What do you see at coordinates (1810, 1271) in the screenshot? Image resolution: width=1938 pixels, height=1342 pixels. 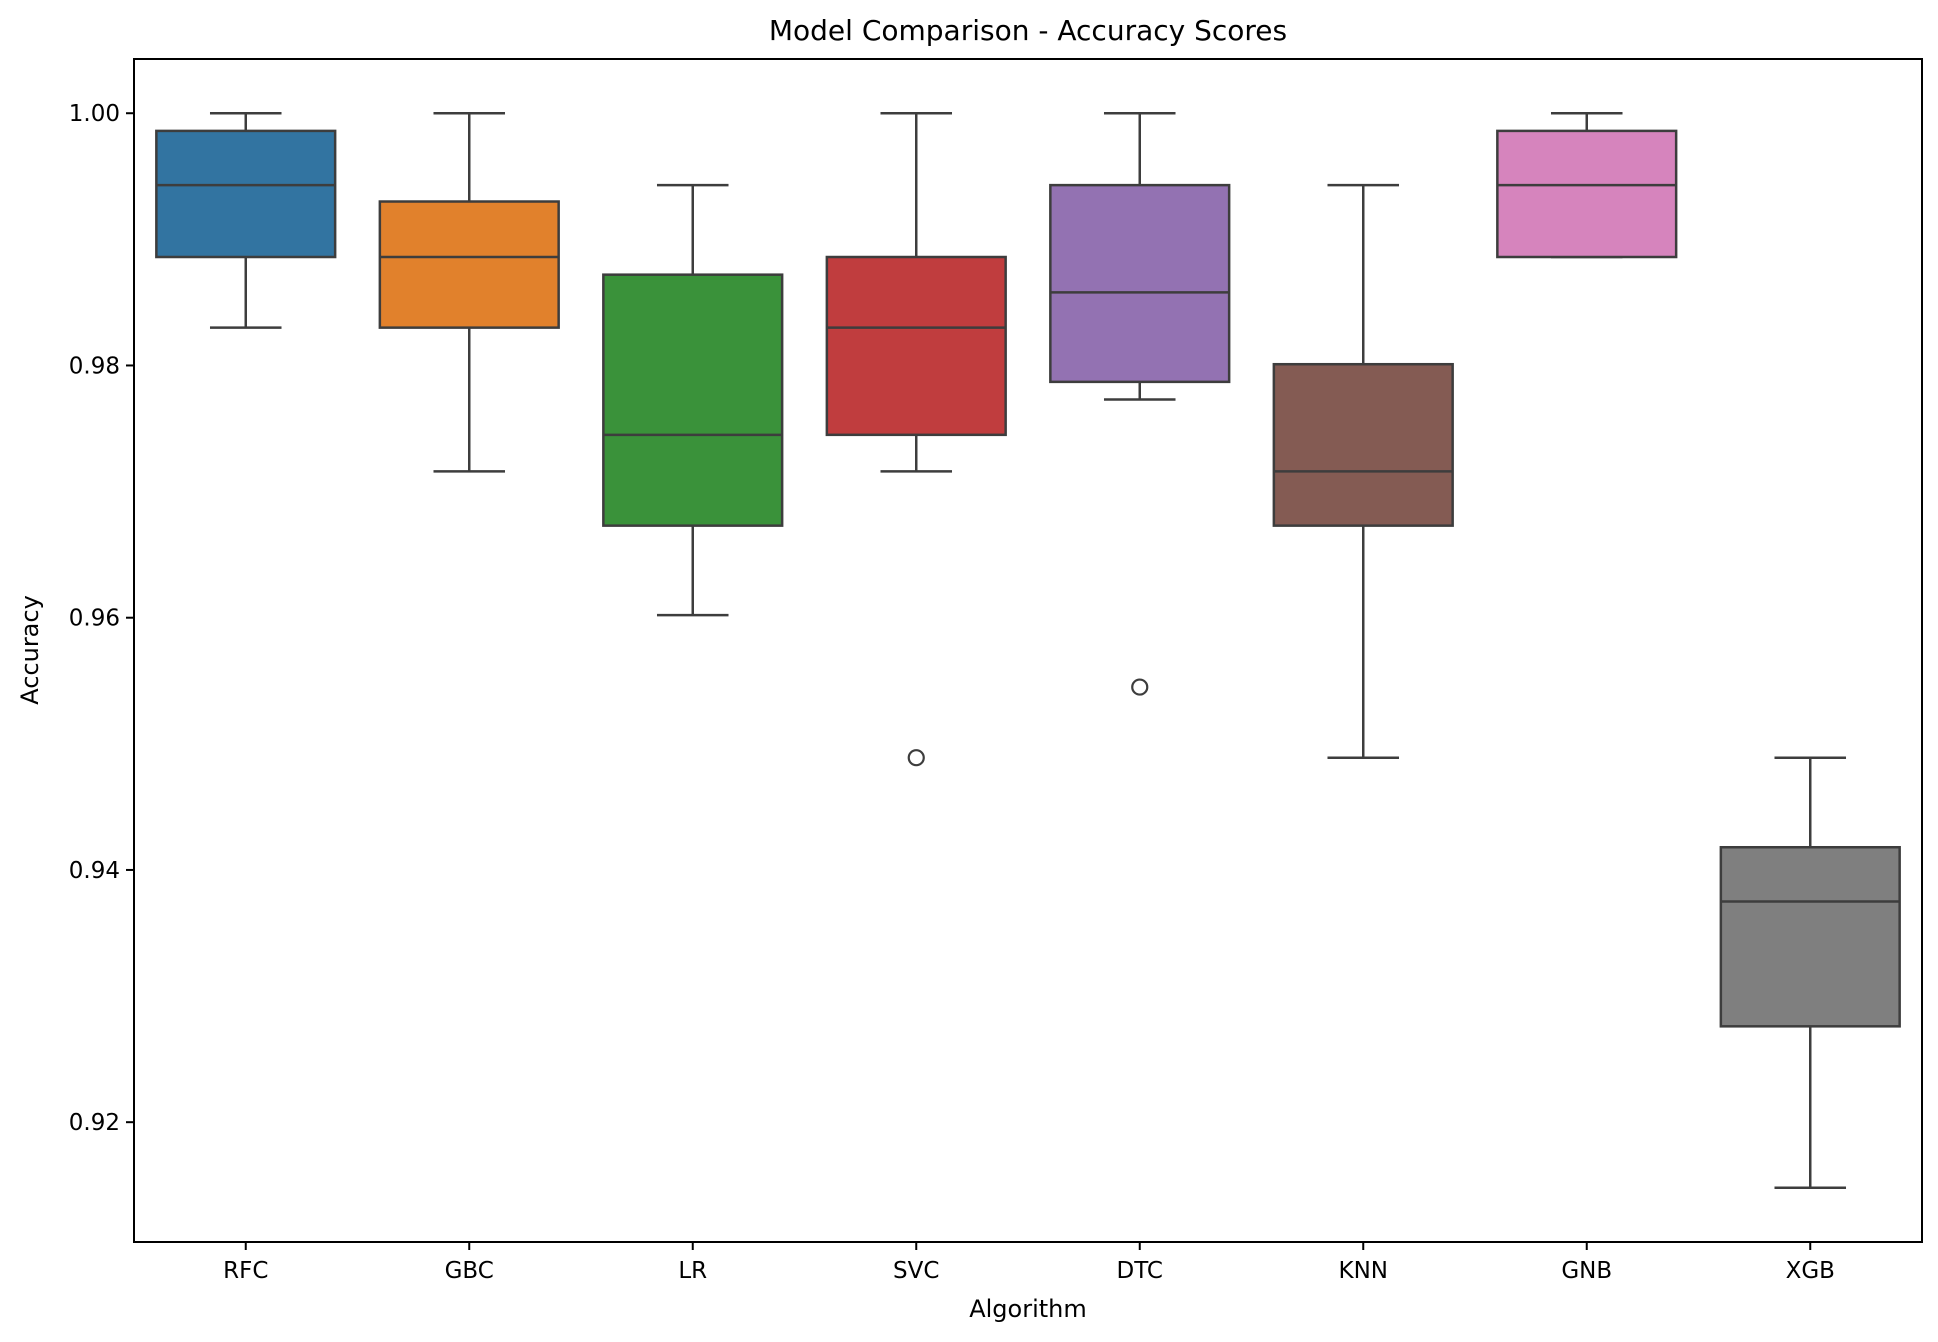 I see `x-tick-label-xgb: XGB` at bounding box center [1810, 1271].